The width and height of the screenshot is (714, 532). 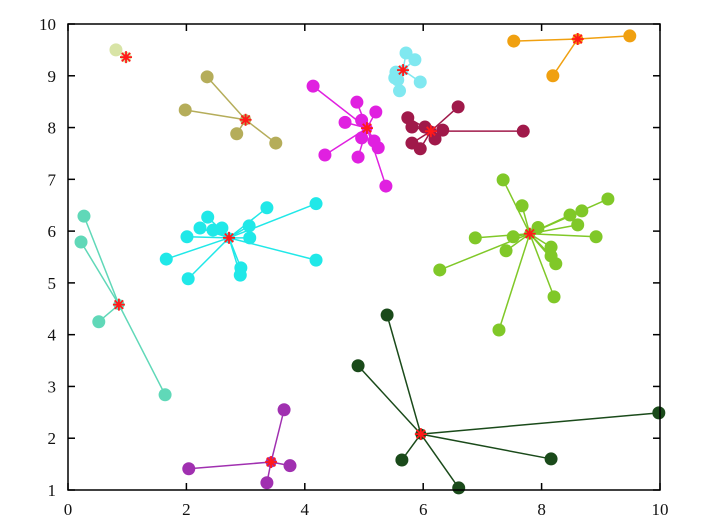 What do you see at coordinates (541, 509) in the screenshot?
I see `x-tick-label: 8` at bounding box center [541, 509].